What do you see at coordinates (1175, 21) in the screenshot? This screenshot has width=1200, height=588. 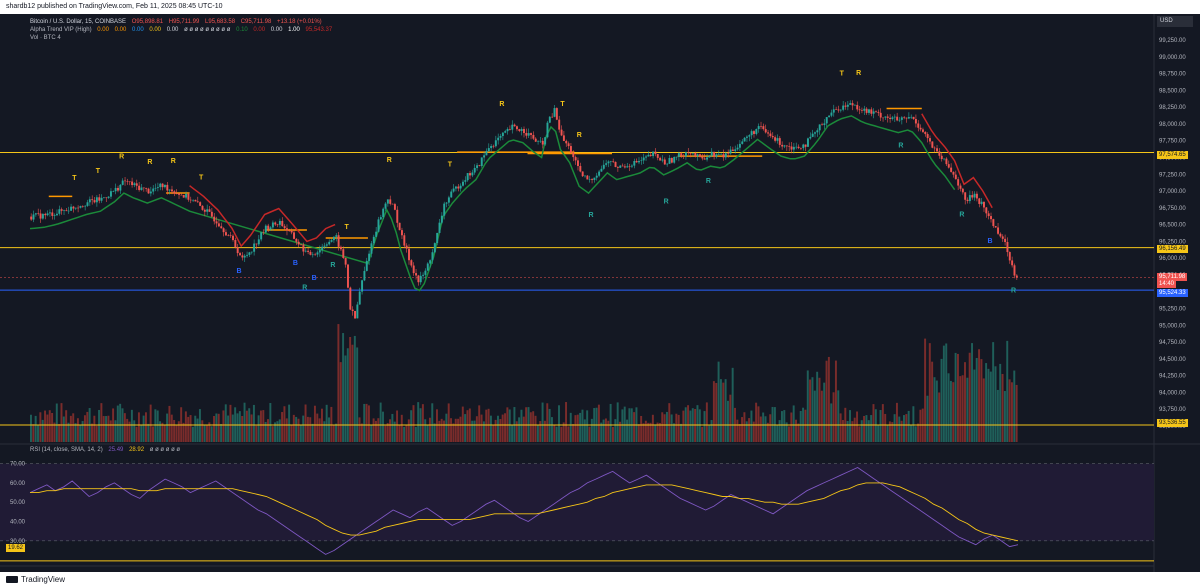 I see `currency-badge: USD` at bounding box center [1175, 21].